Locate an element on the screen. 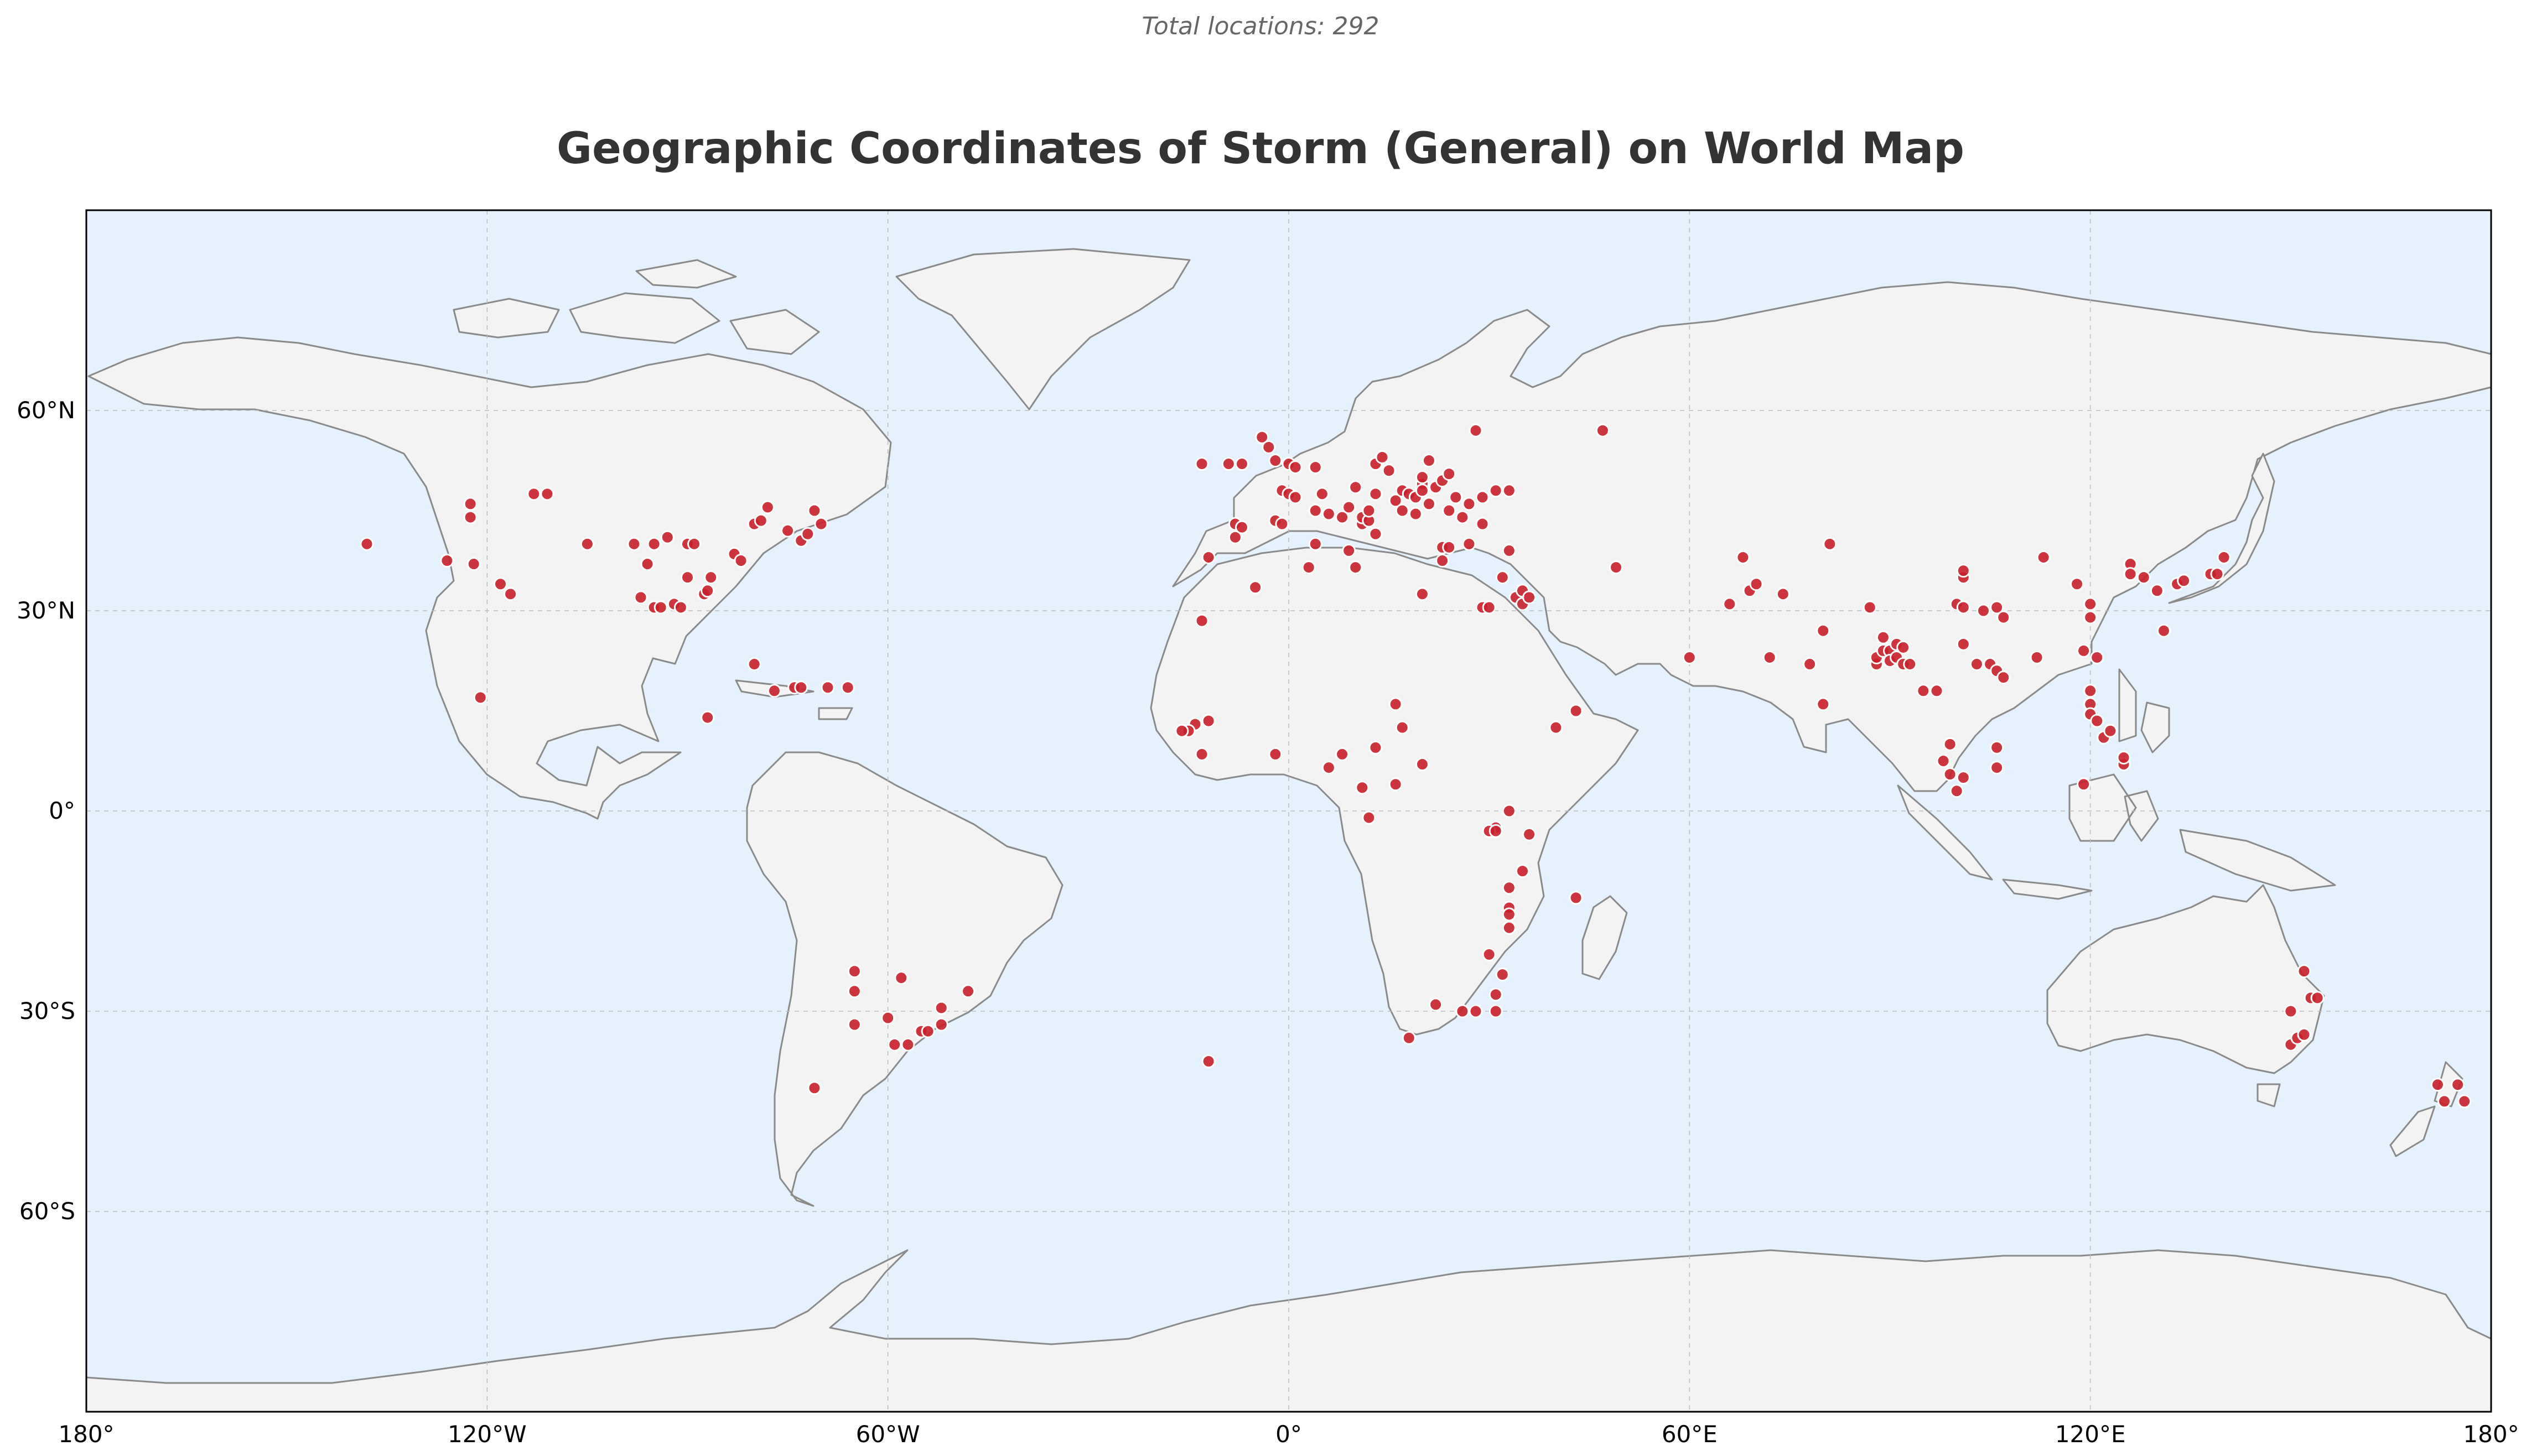 This screenshot has height=1456, width=2521. y-tick-label: 30°S is located at coordinates (47, 1011).